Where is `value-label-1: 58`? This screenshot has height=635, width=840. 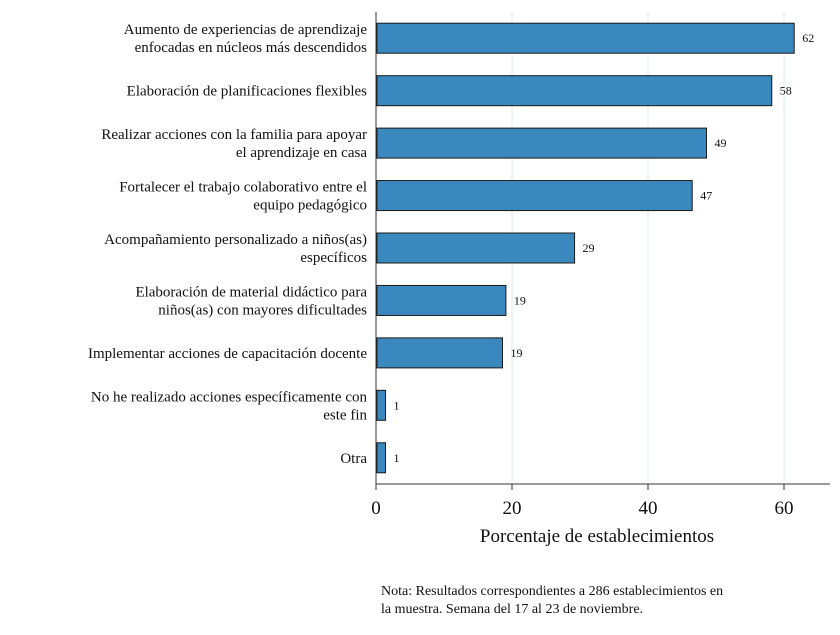
value-label-1: 58 is located at coordinates (786, 91).